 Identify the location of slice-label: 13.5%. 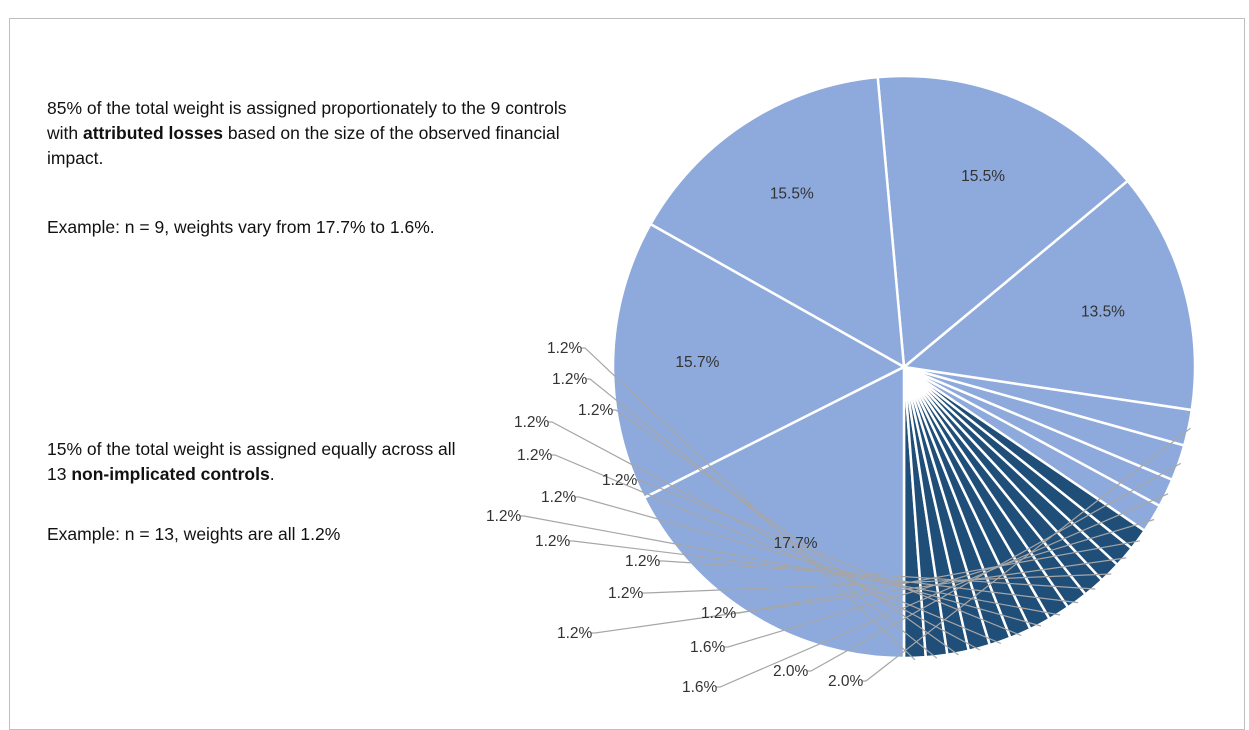
(1103, 311).